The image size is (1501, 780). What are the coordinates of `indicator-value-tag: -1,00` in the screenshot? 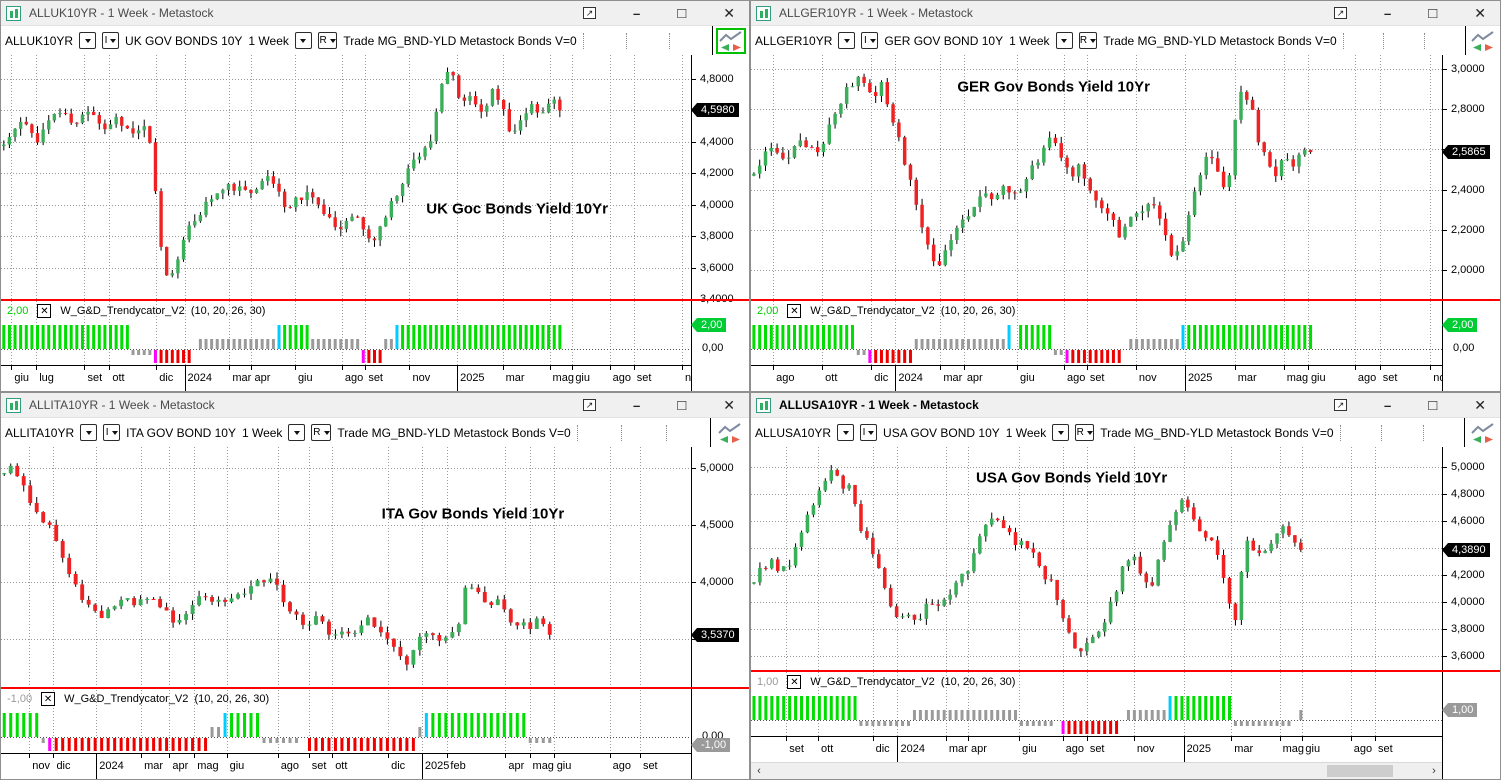 It's located at (710, 745).